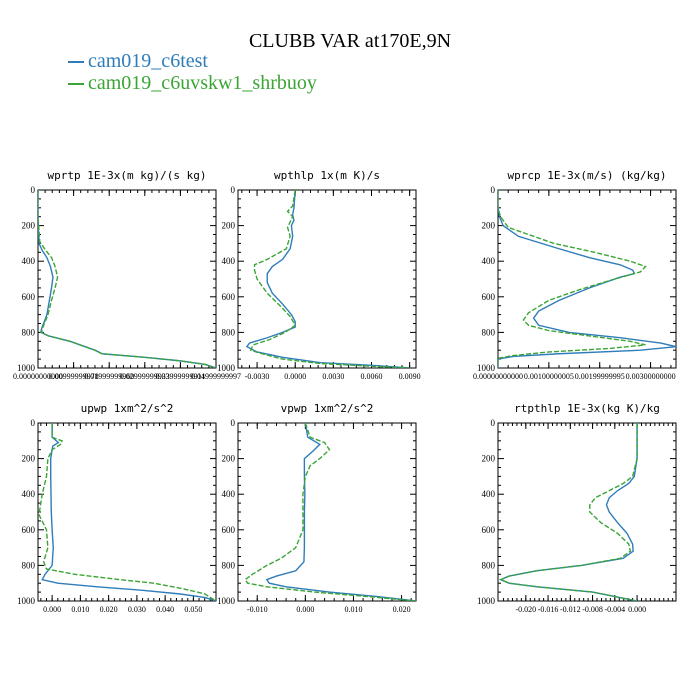 The image size is (700, 700). What do you see at coordinates (327, 175) in the screenshot?
I see `subplot-title: wpthlp 1x(m K)/s` at bounding box center [327, 175].